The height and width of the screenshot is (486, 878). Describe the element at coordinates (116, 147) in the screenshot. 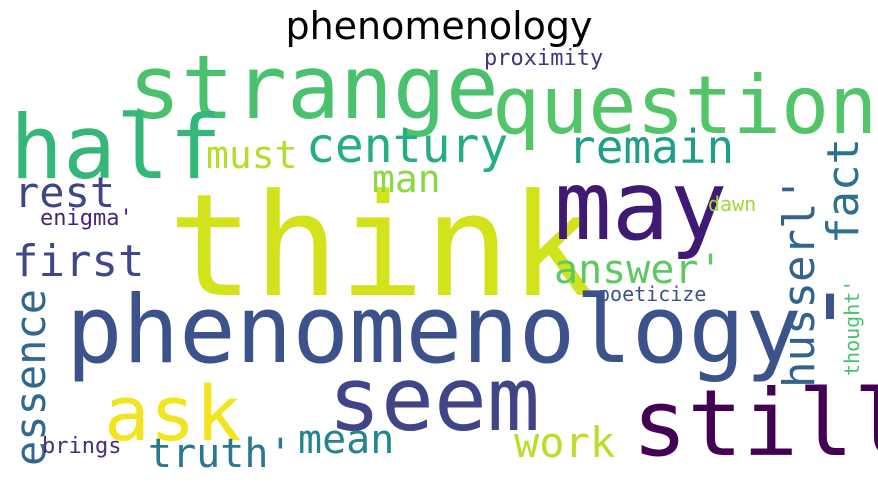

I see `cloud-word-half: half` at that location.